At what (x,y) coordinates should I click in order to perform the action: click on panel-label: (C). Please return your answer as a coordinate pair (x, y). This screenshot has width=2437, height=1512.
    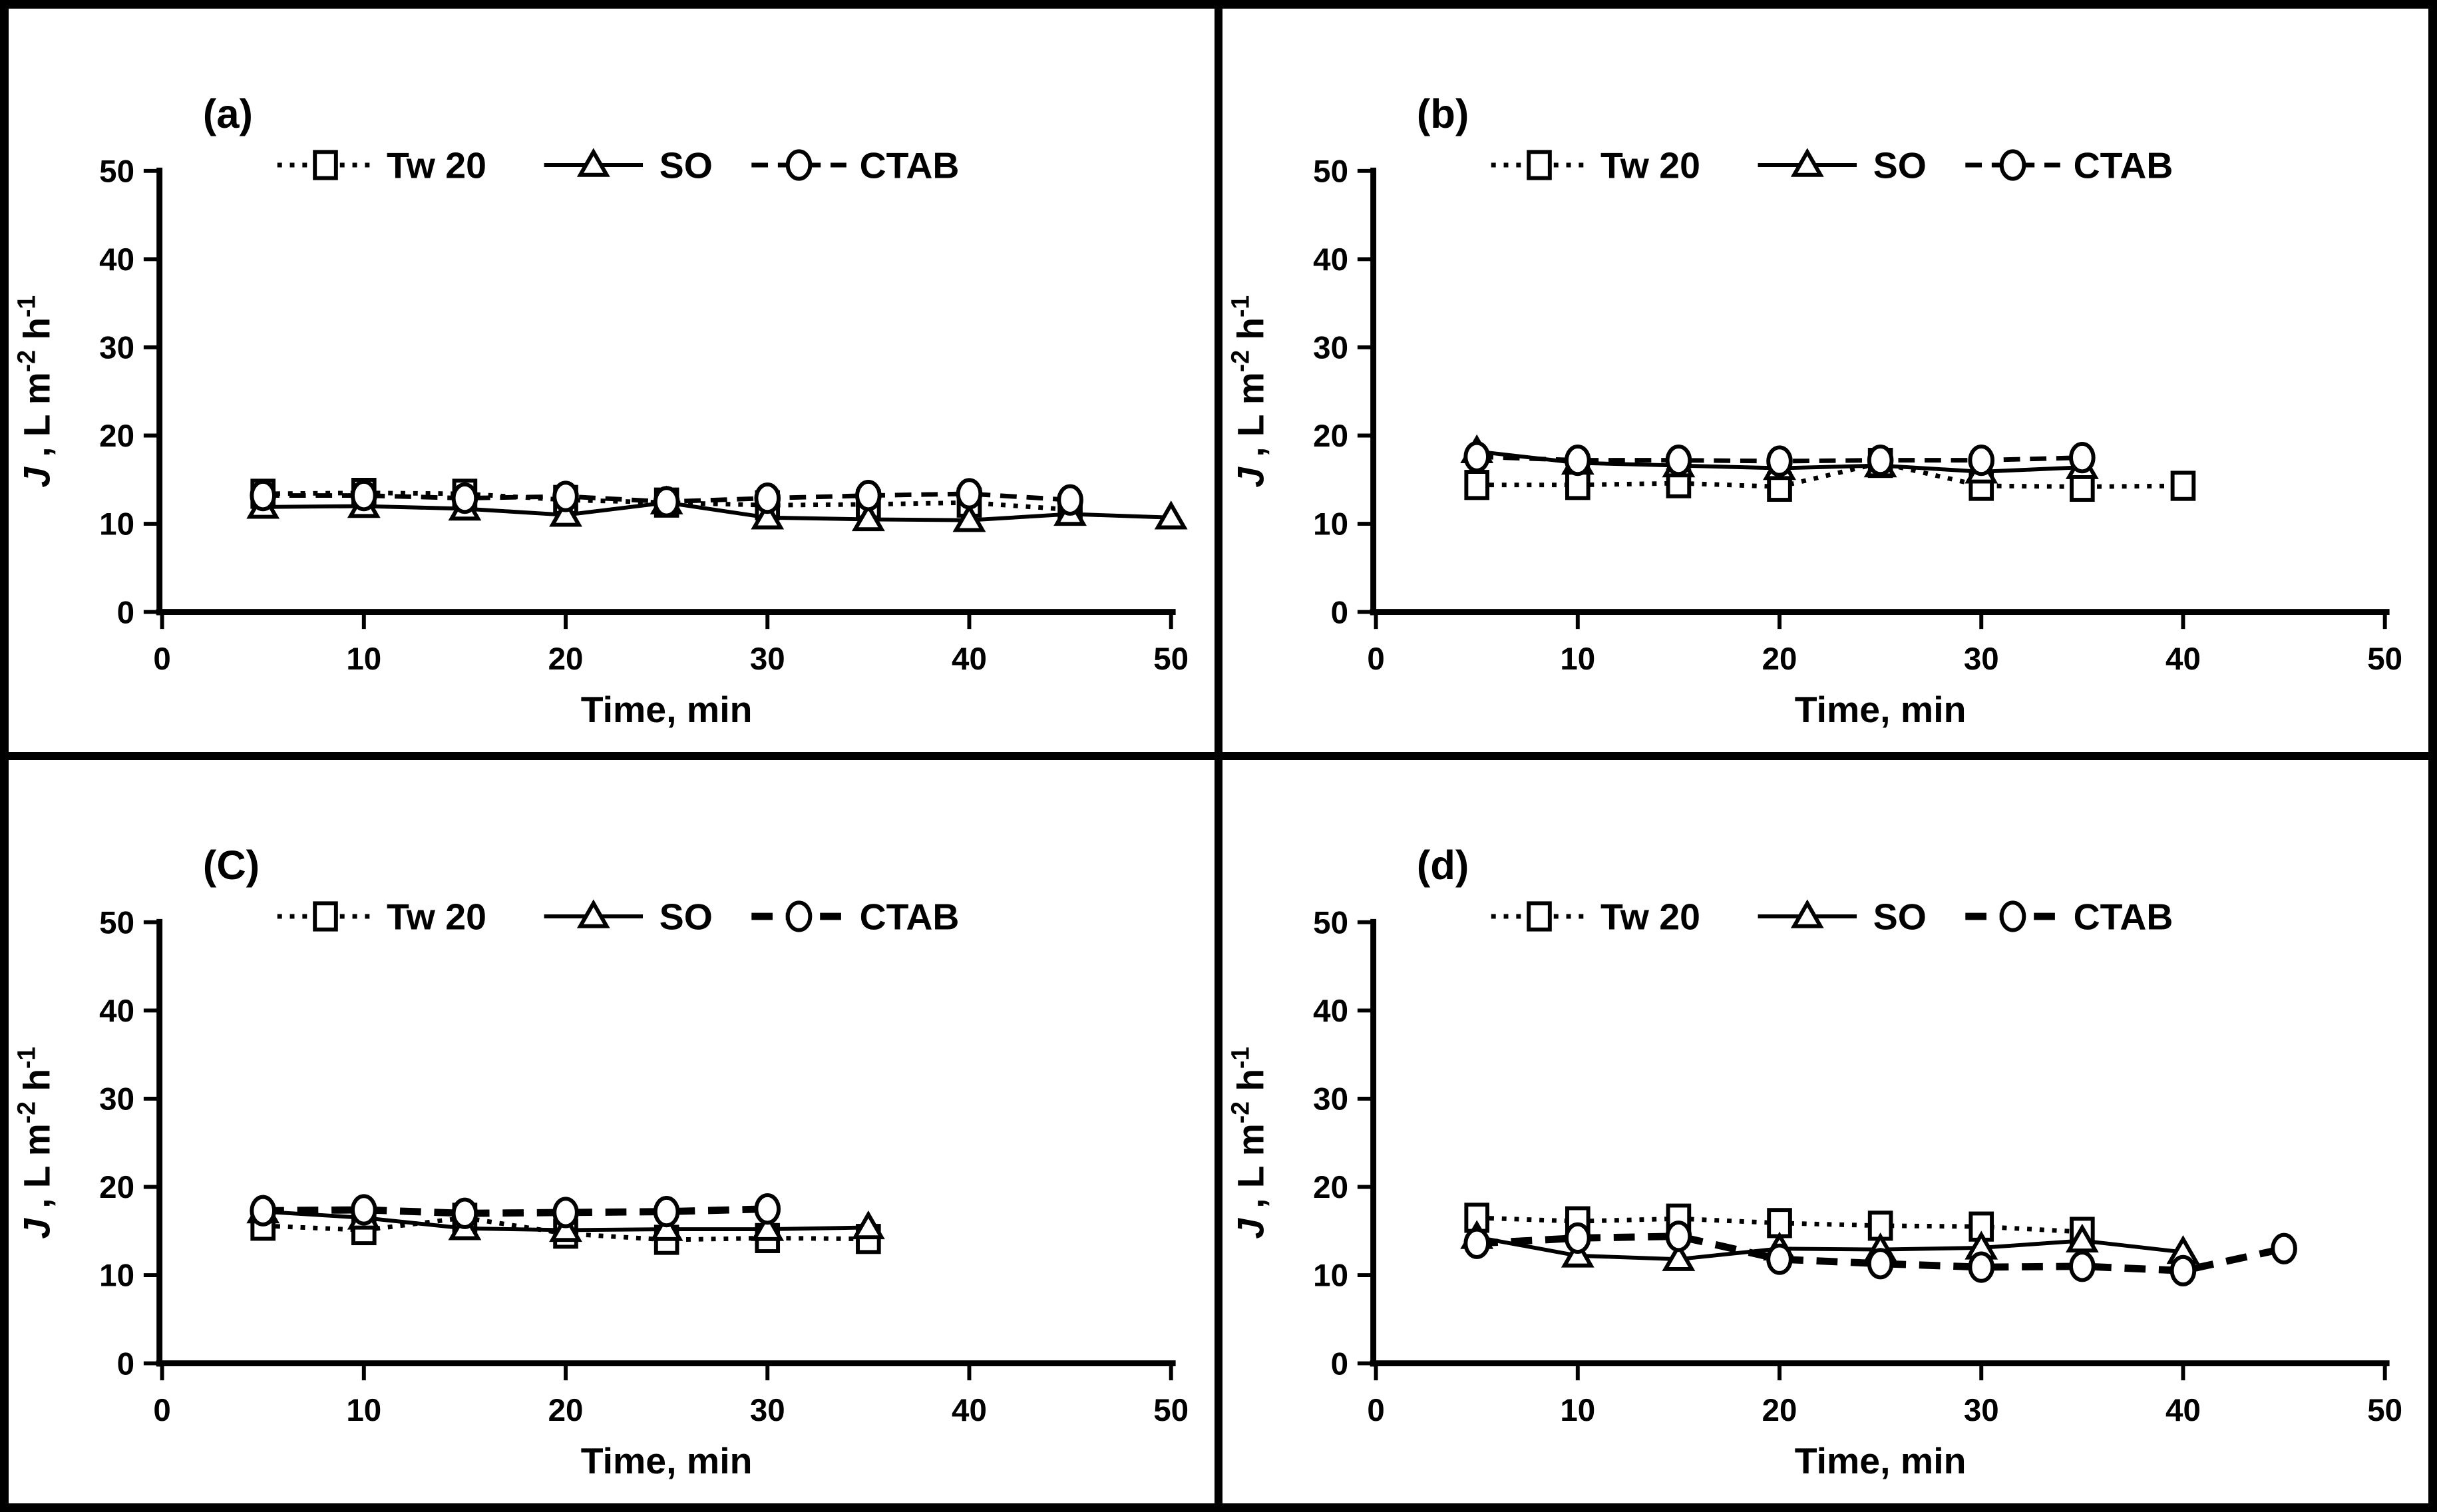
    Looking at the image, I should click on (231, 865).